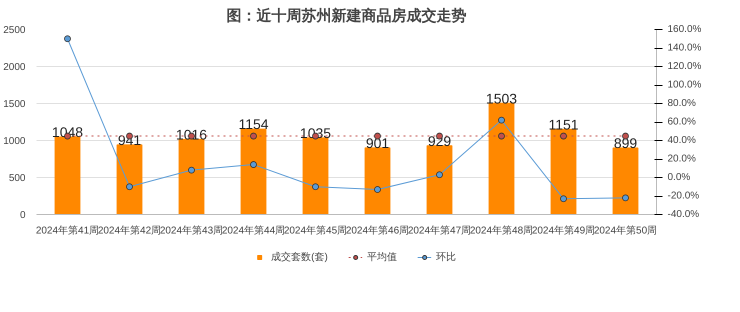 Image resolution: width=740 pixels, height=312 pixels. I want to click on y2-tick-label: 20.0%, so click(682, 159).